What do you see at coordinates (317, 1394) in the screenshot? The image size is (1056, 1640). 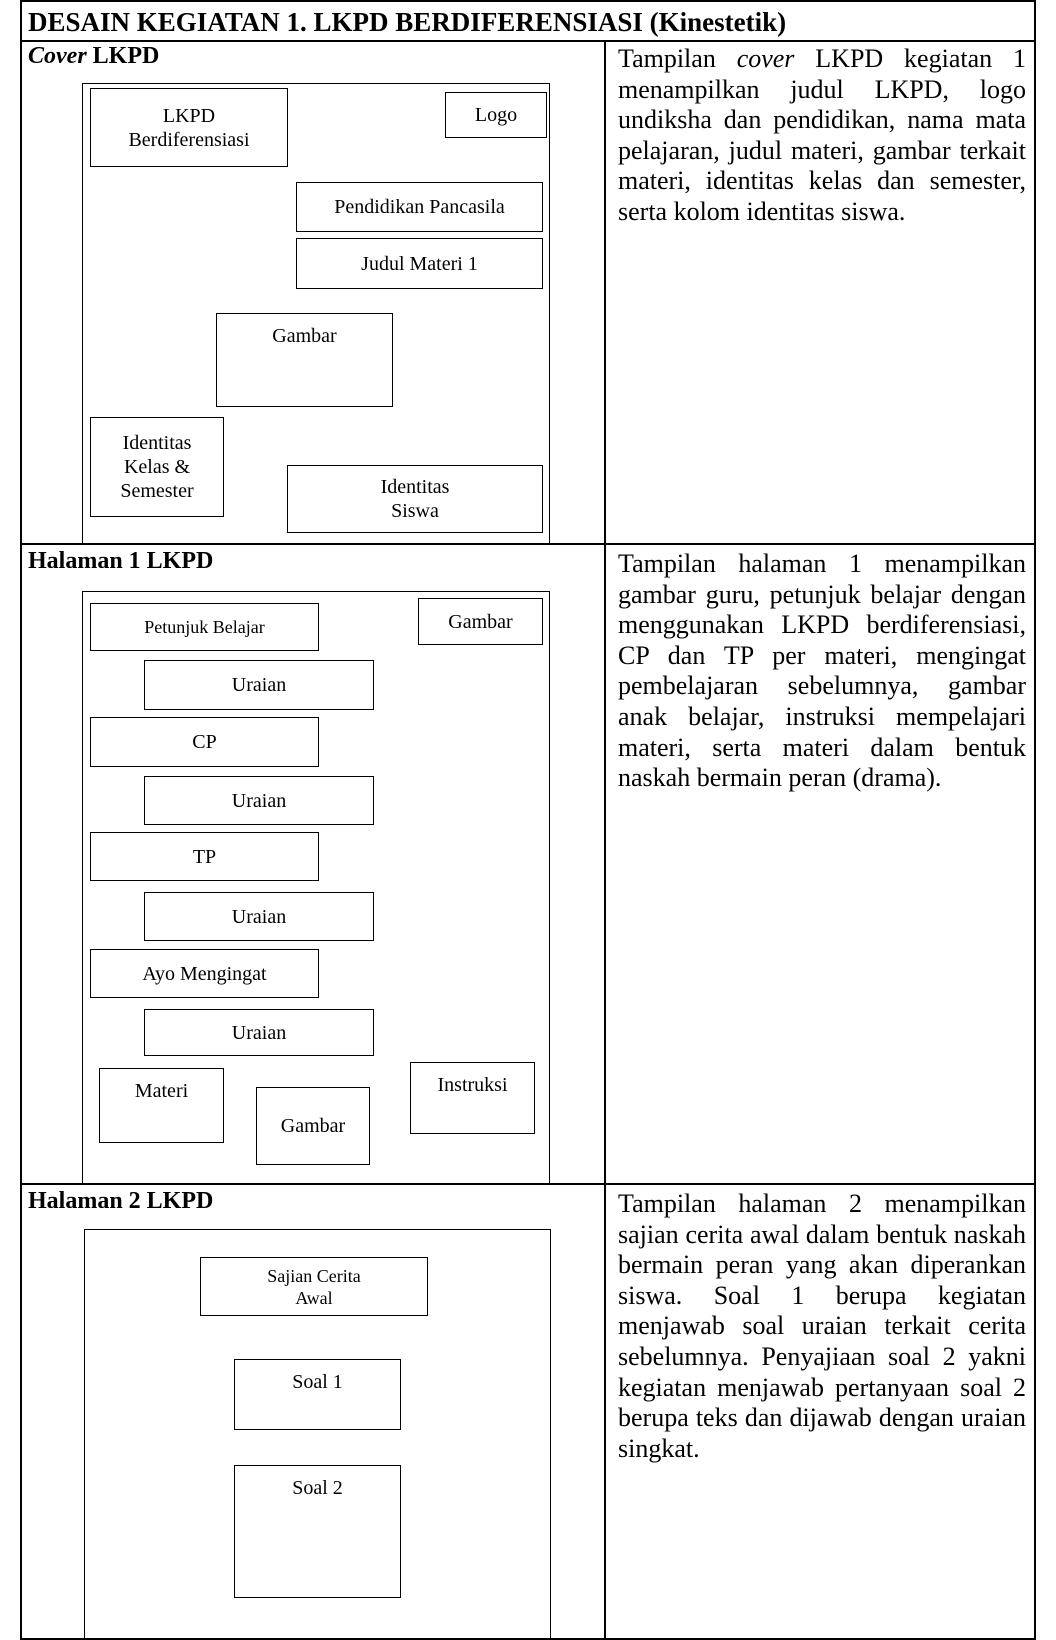 I see `layout-box: Soal 1` at bounding box center [317, 1394].